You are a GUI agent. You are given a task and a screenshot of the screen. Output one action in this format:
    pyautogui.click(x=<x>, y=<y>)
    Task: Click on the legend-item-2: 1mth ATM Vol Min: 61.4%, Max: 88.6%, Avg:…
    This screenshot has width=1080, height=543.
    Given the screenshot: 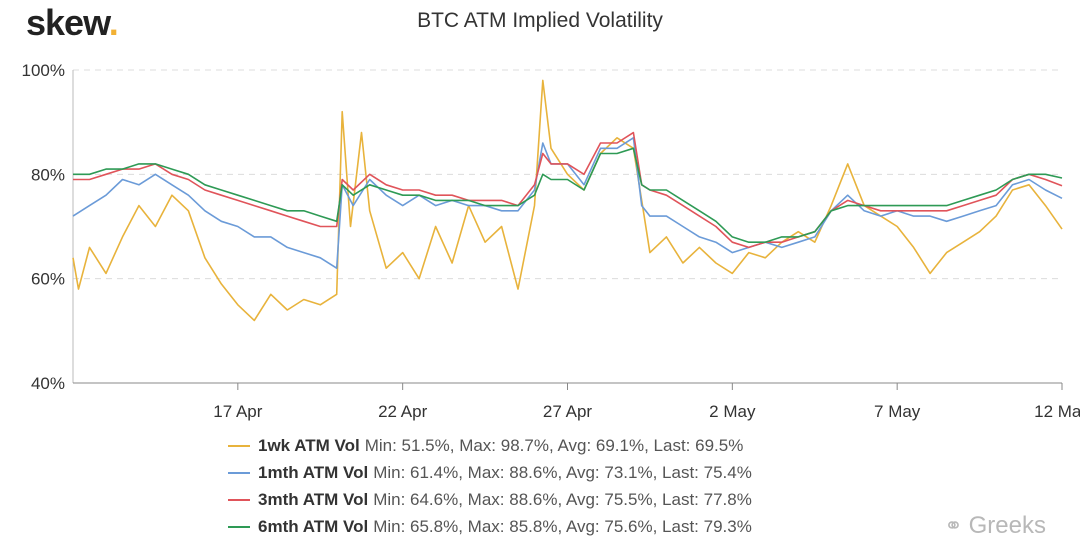 What is the action you would take?
    pyautogui.click(x=490, y=472)
    